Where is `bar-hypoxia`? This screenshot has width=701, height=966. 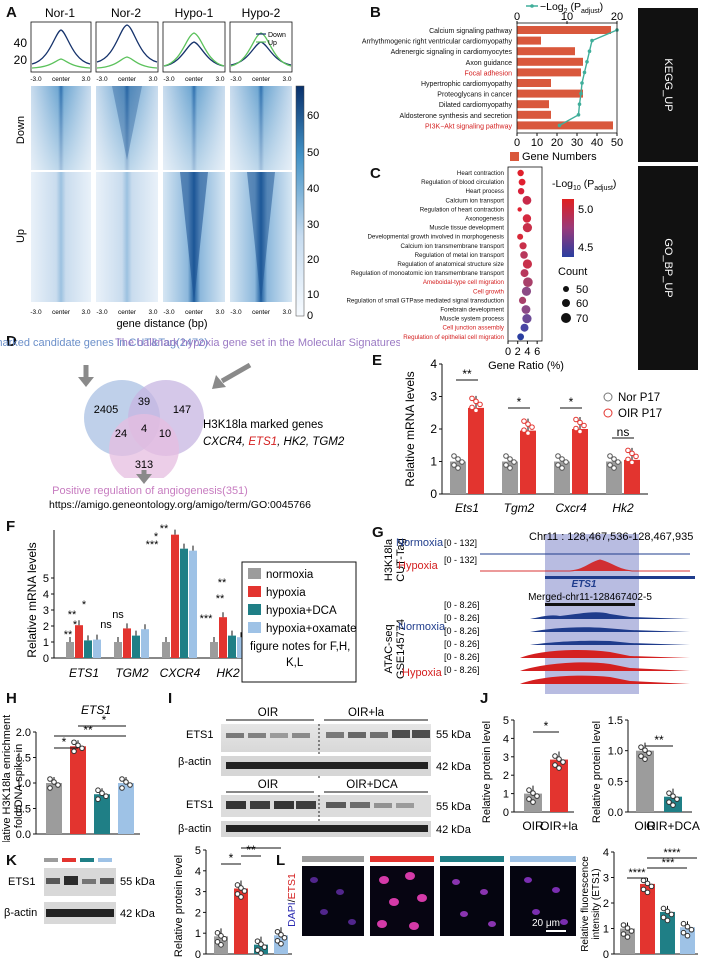 bar-hypoxia is located at coordinates (79, 641).